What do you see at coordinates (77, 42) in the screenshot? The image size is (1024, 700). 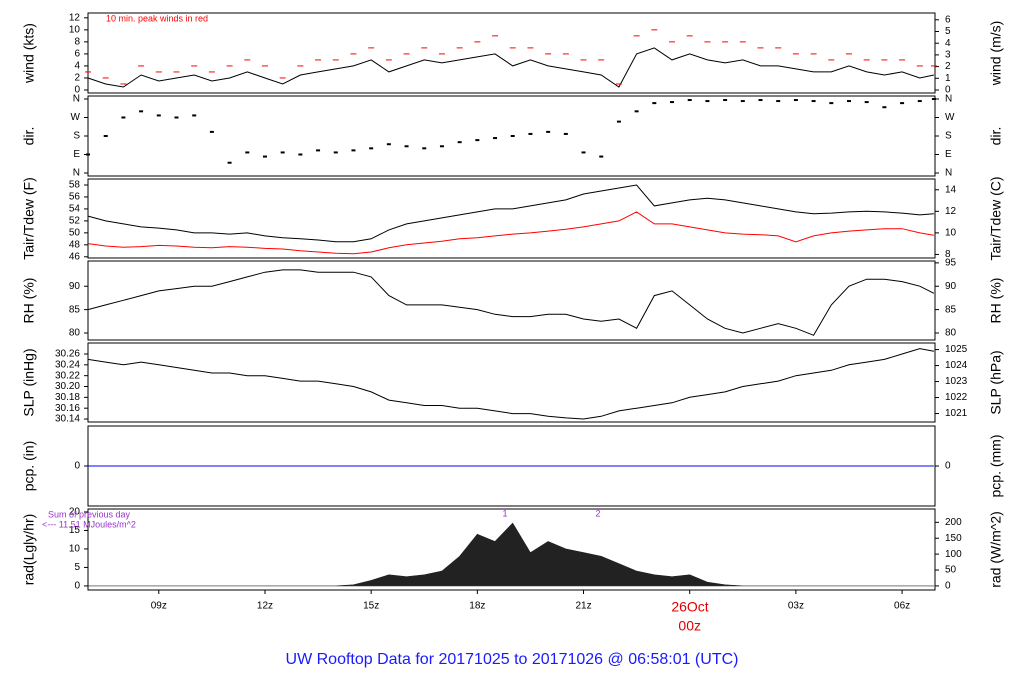 I see `y-tick-label: 8` at bounding box center [77, 42].